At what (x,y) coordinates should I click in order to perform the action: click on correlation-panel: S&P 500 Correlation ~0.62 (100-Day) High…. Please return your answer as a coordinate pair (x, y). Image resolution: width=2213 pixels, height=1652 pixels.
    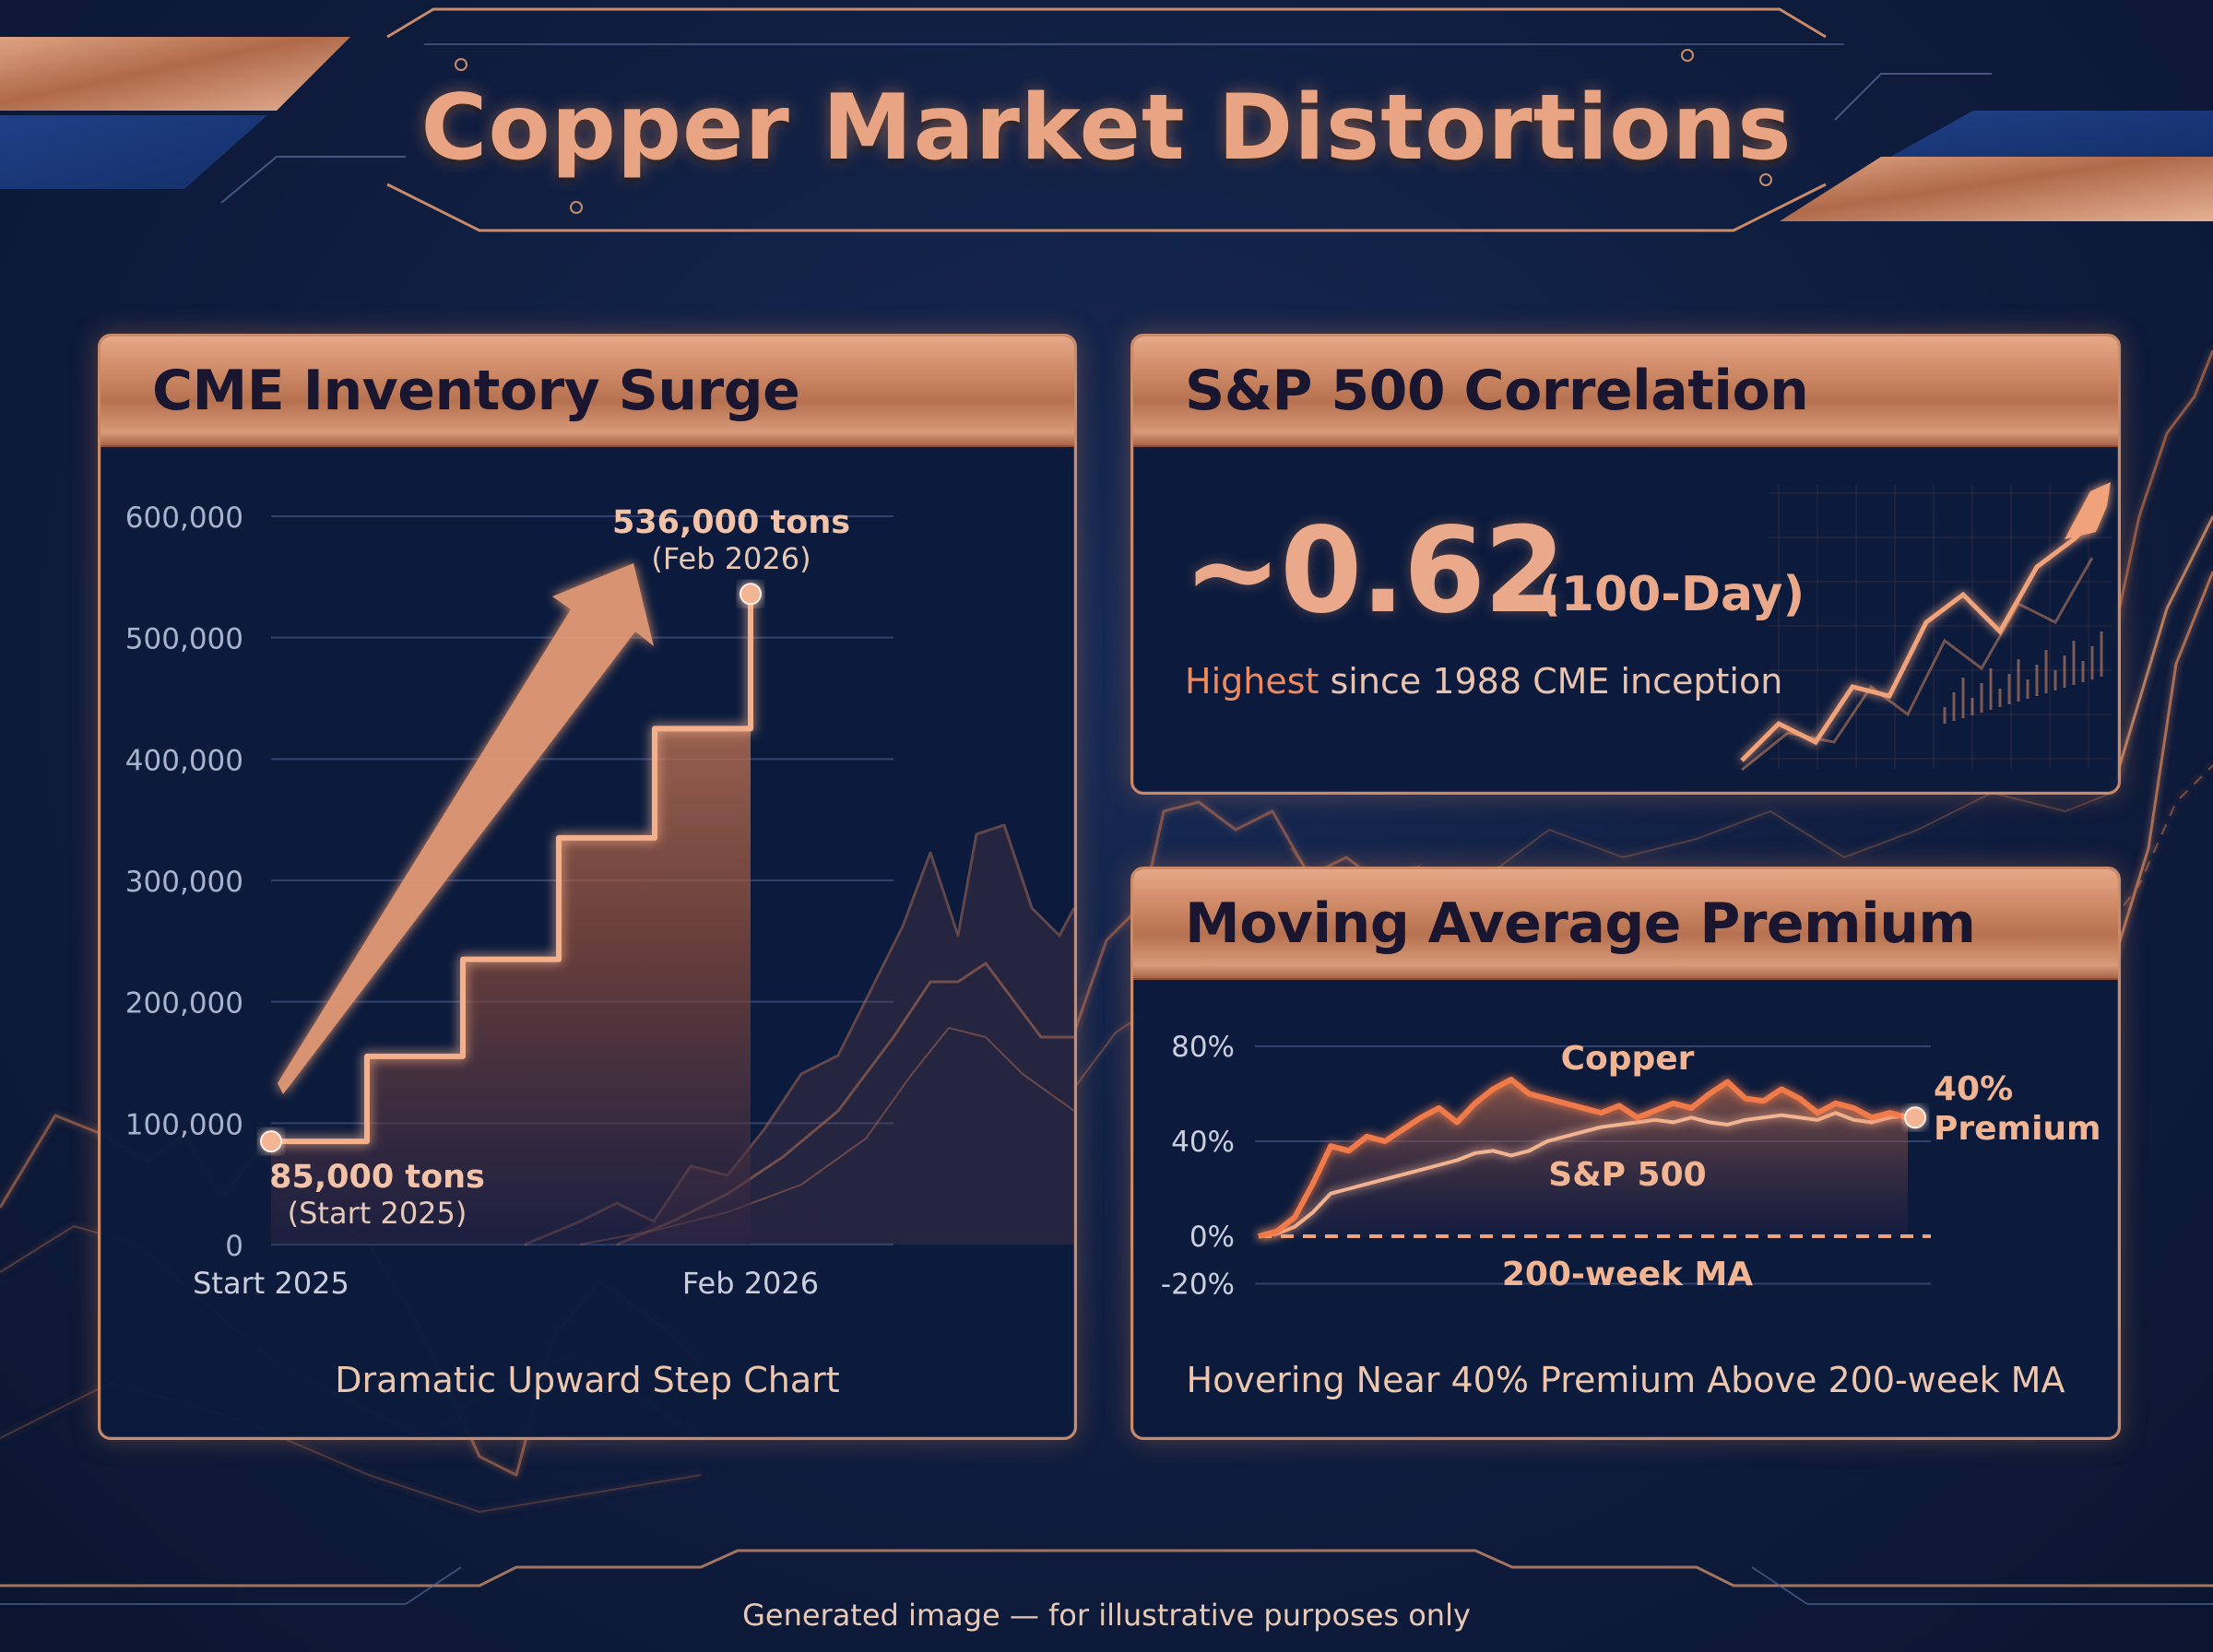
    Looking at the image, I should click on (1625, 564).